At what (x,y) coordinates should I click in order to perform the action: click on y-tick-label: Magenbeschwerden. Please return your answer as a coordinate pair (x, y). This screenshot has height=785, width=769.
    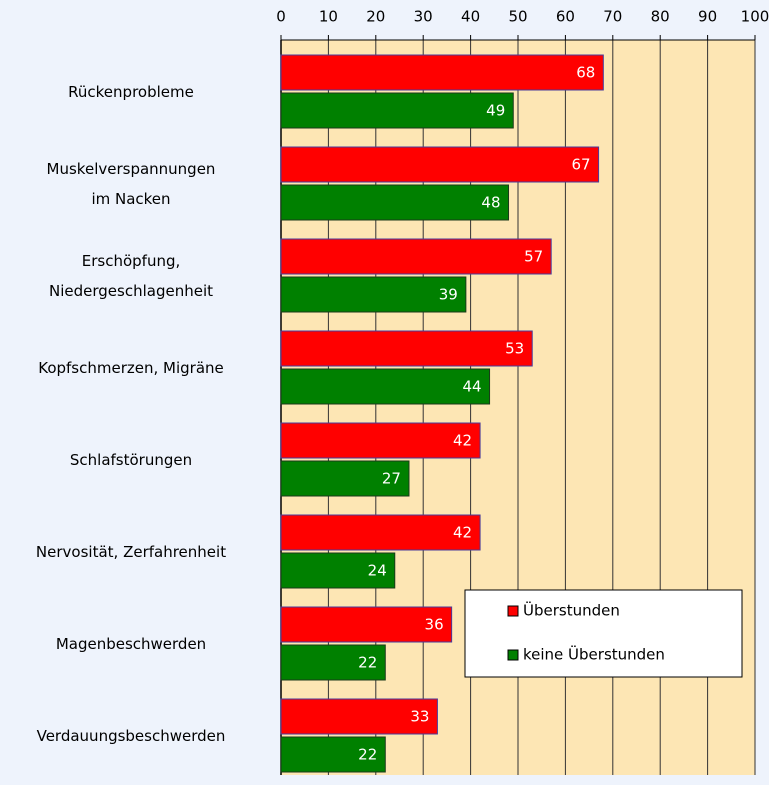
    Looking at the image, I should click on (131, 644).